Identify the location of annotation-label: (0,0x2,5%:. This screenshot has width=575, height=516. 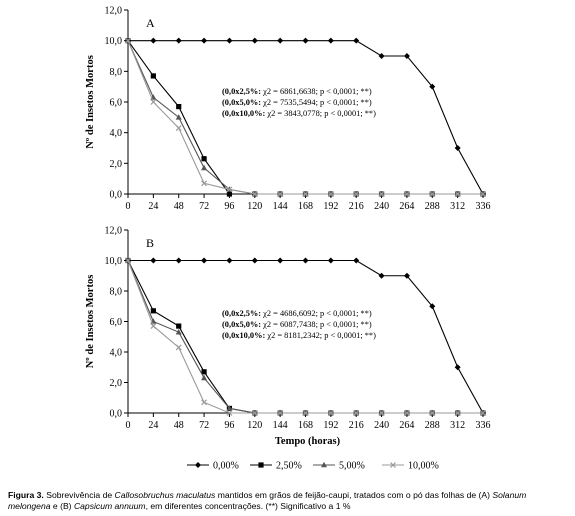
(241, 313).